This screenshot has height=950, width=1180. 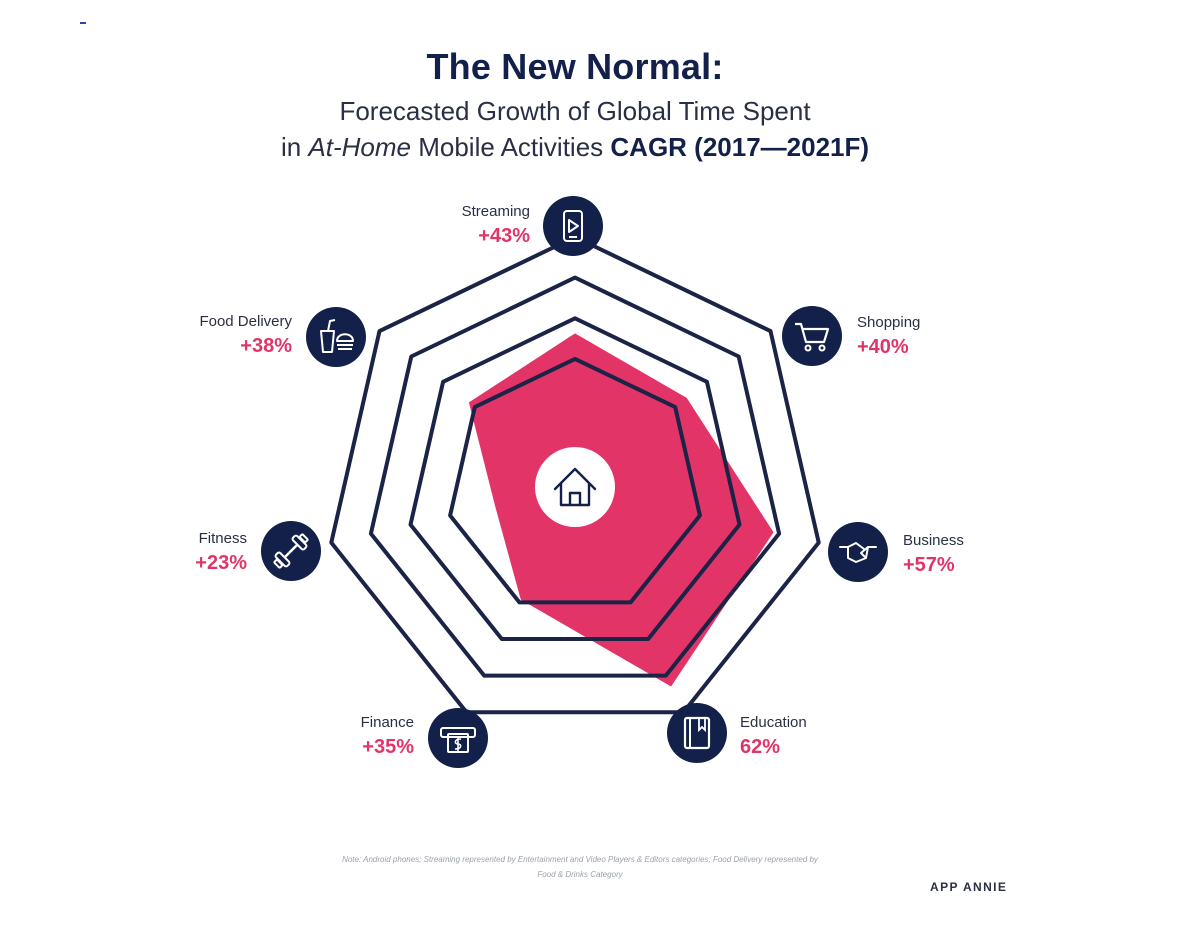 I want to click on chart-title: The New Normal:, so click(x=575, y=66).